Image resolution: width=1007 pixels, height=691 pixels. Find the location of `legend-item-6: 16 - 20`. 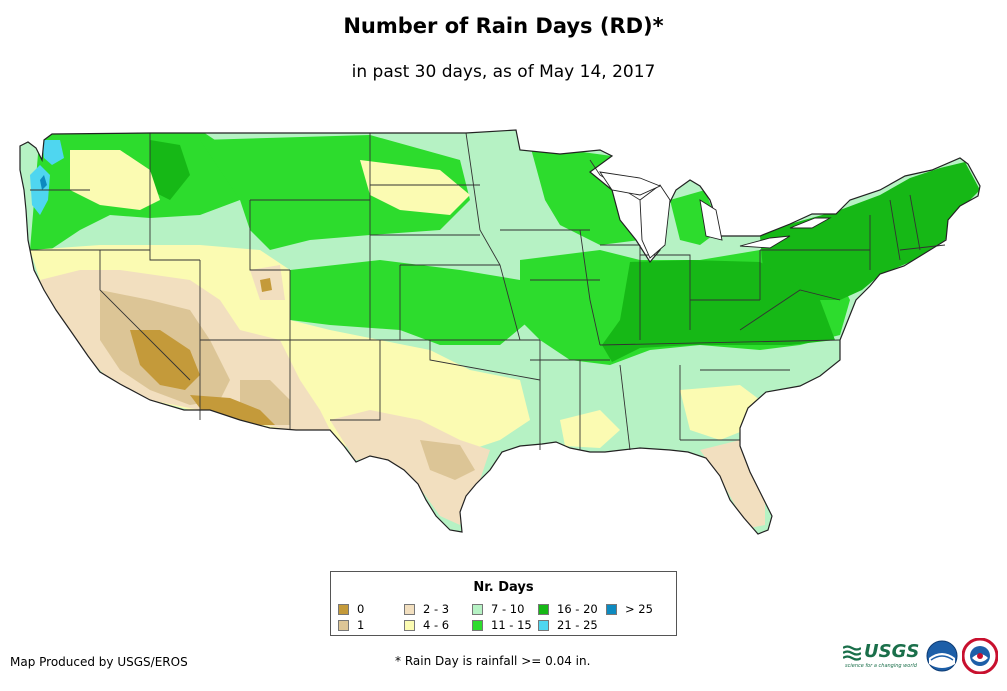

legend-item-6: 16 - 20 is located at coordinates (568, 609).